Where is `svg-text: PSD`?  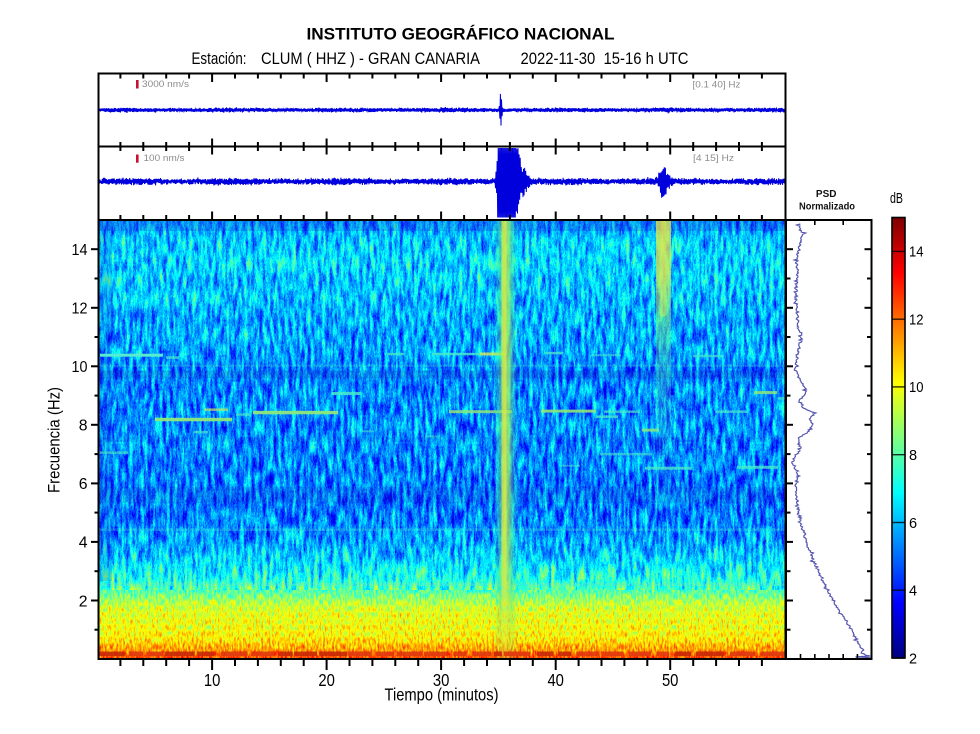 svg-text: PSD is located at coordinates (826, 194).